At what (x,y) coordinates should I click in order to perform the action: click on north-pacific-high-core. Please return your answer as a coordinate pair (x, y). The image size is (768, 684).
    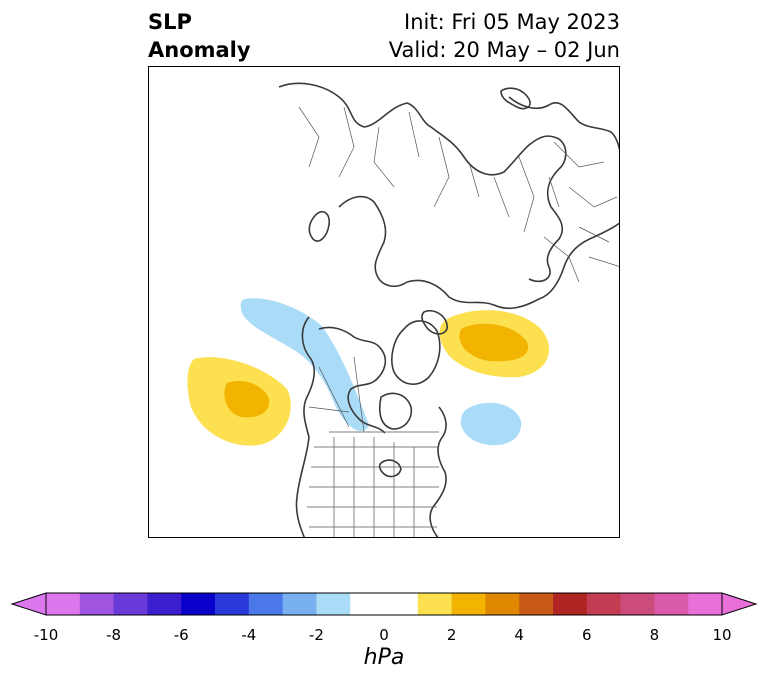
    Looking at the image, I should click on (247, 399).